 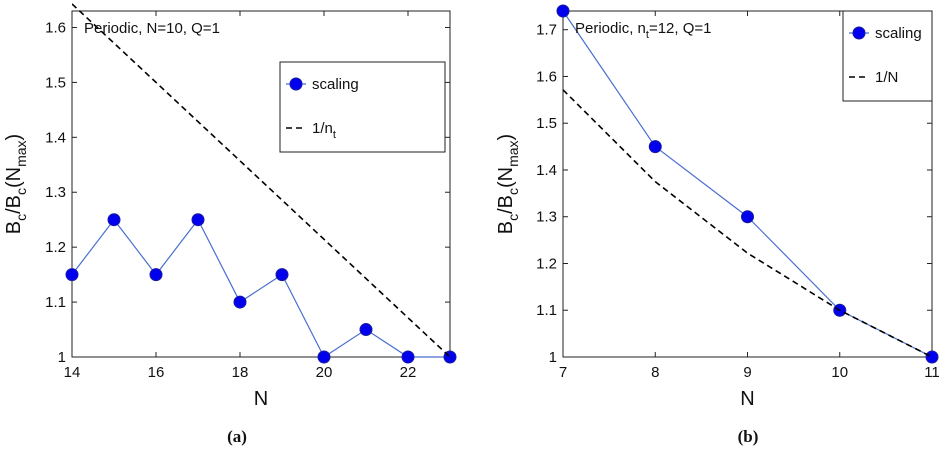 What do you see at coordinates (152, 28) in the screenshot?
I see `annotation: Periodic, N=10, Q=1` at bounding box center [152, 28].